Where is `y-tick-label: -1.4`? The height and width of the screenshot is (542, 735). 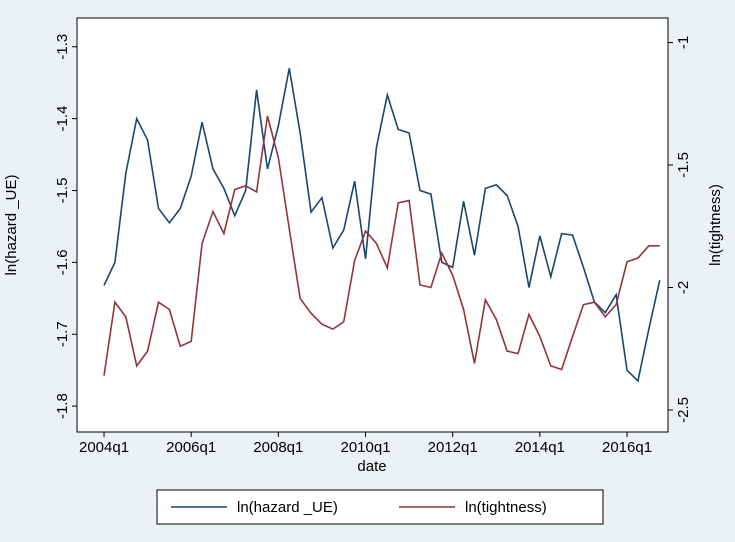 y-tick-label: -1.4 is located at coordinates (62, 119).